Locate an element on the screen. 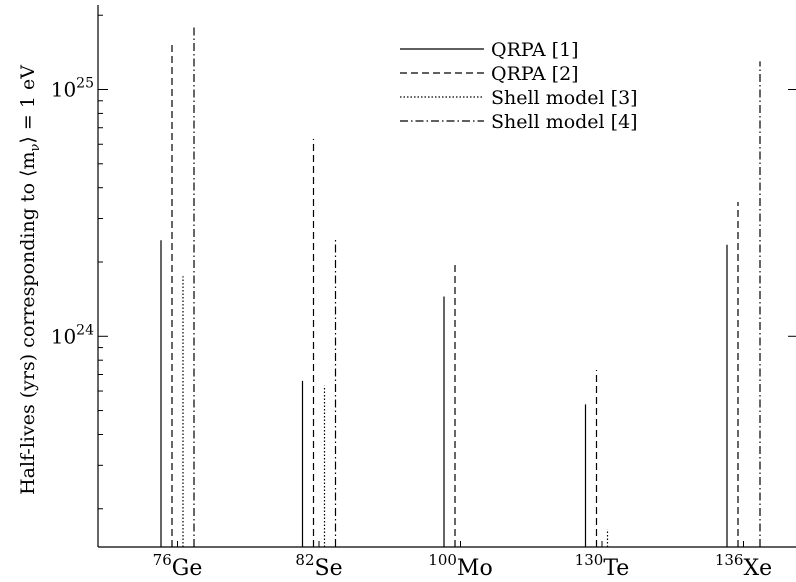  isotope-symbol: Se is located at coordinates (329, 568).